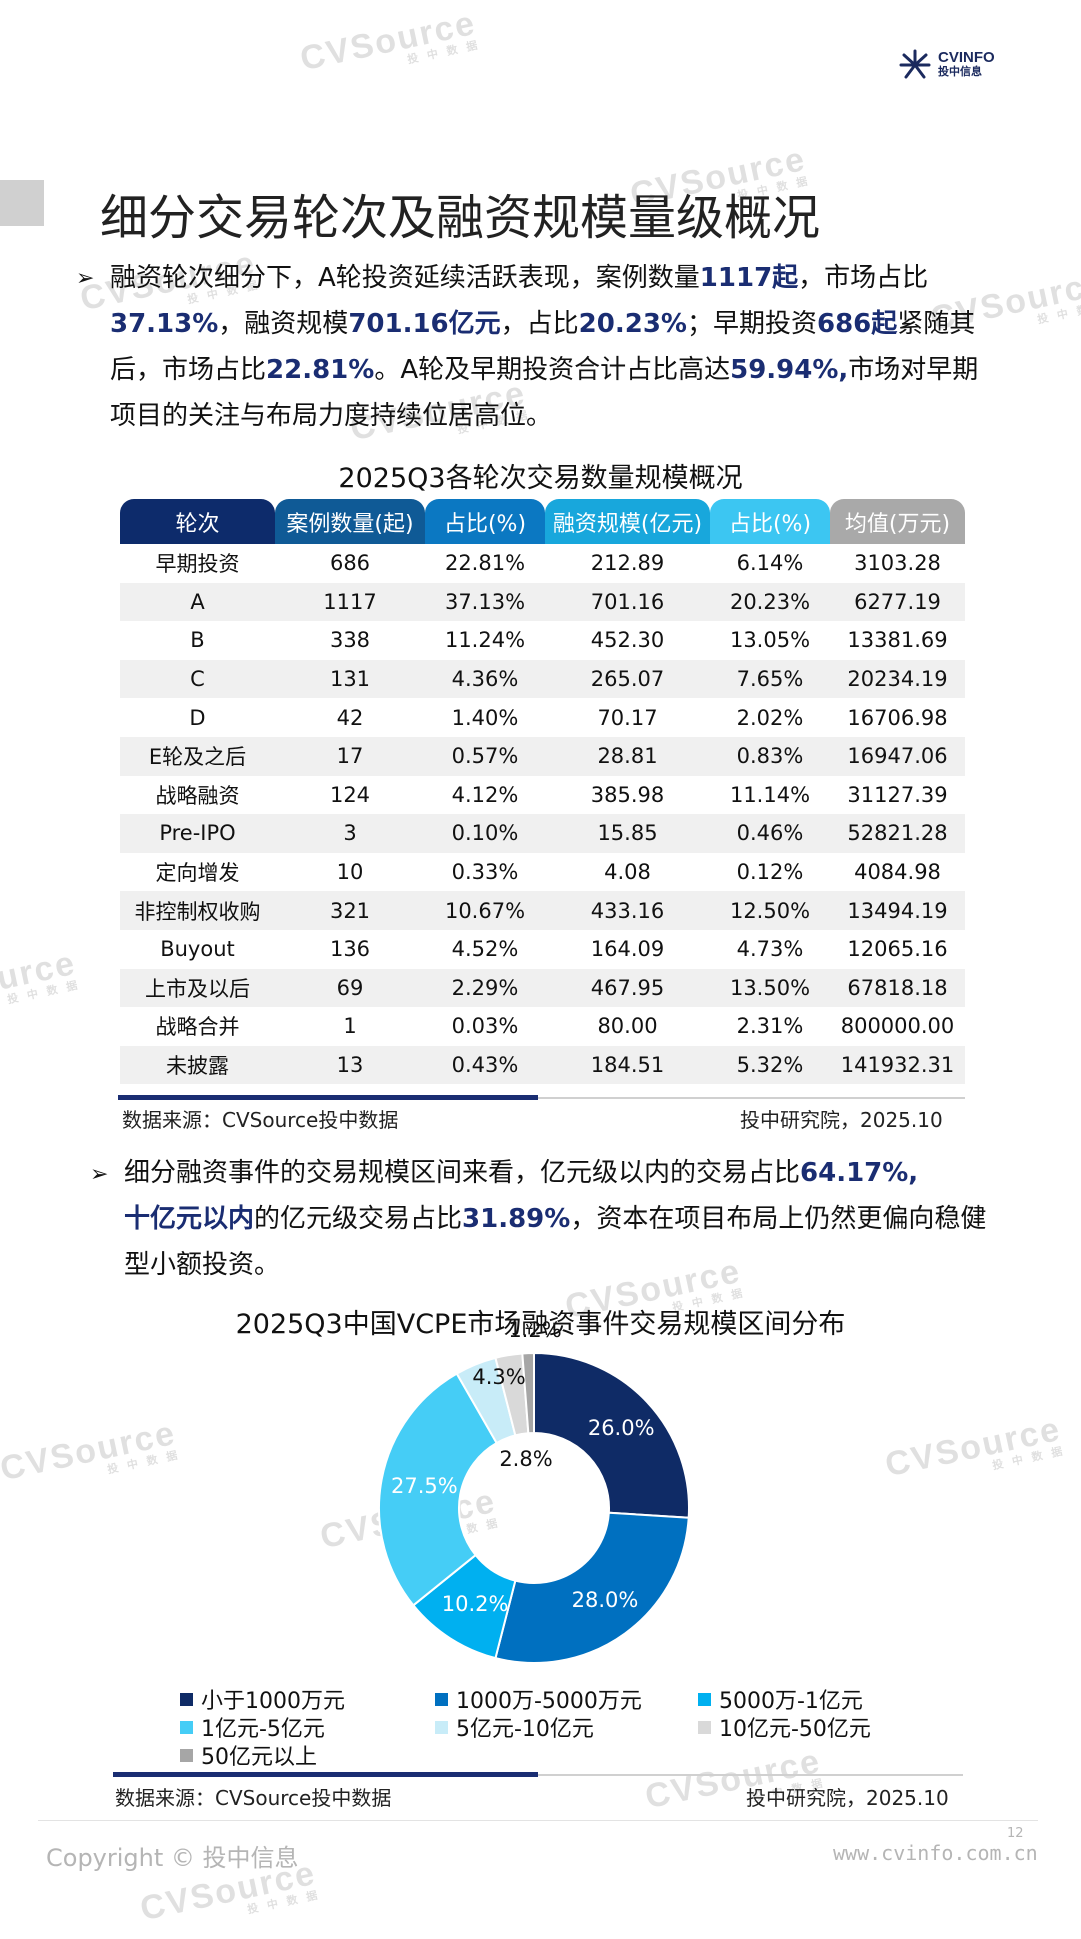 The height and width of the screenshot is (1939, 1081). Describe the element at coordinates (485, 1026) in the screenshot. I see `table-cell: 0.03%` at that location.